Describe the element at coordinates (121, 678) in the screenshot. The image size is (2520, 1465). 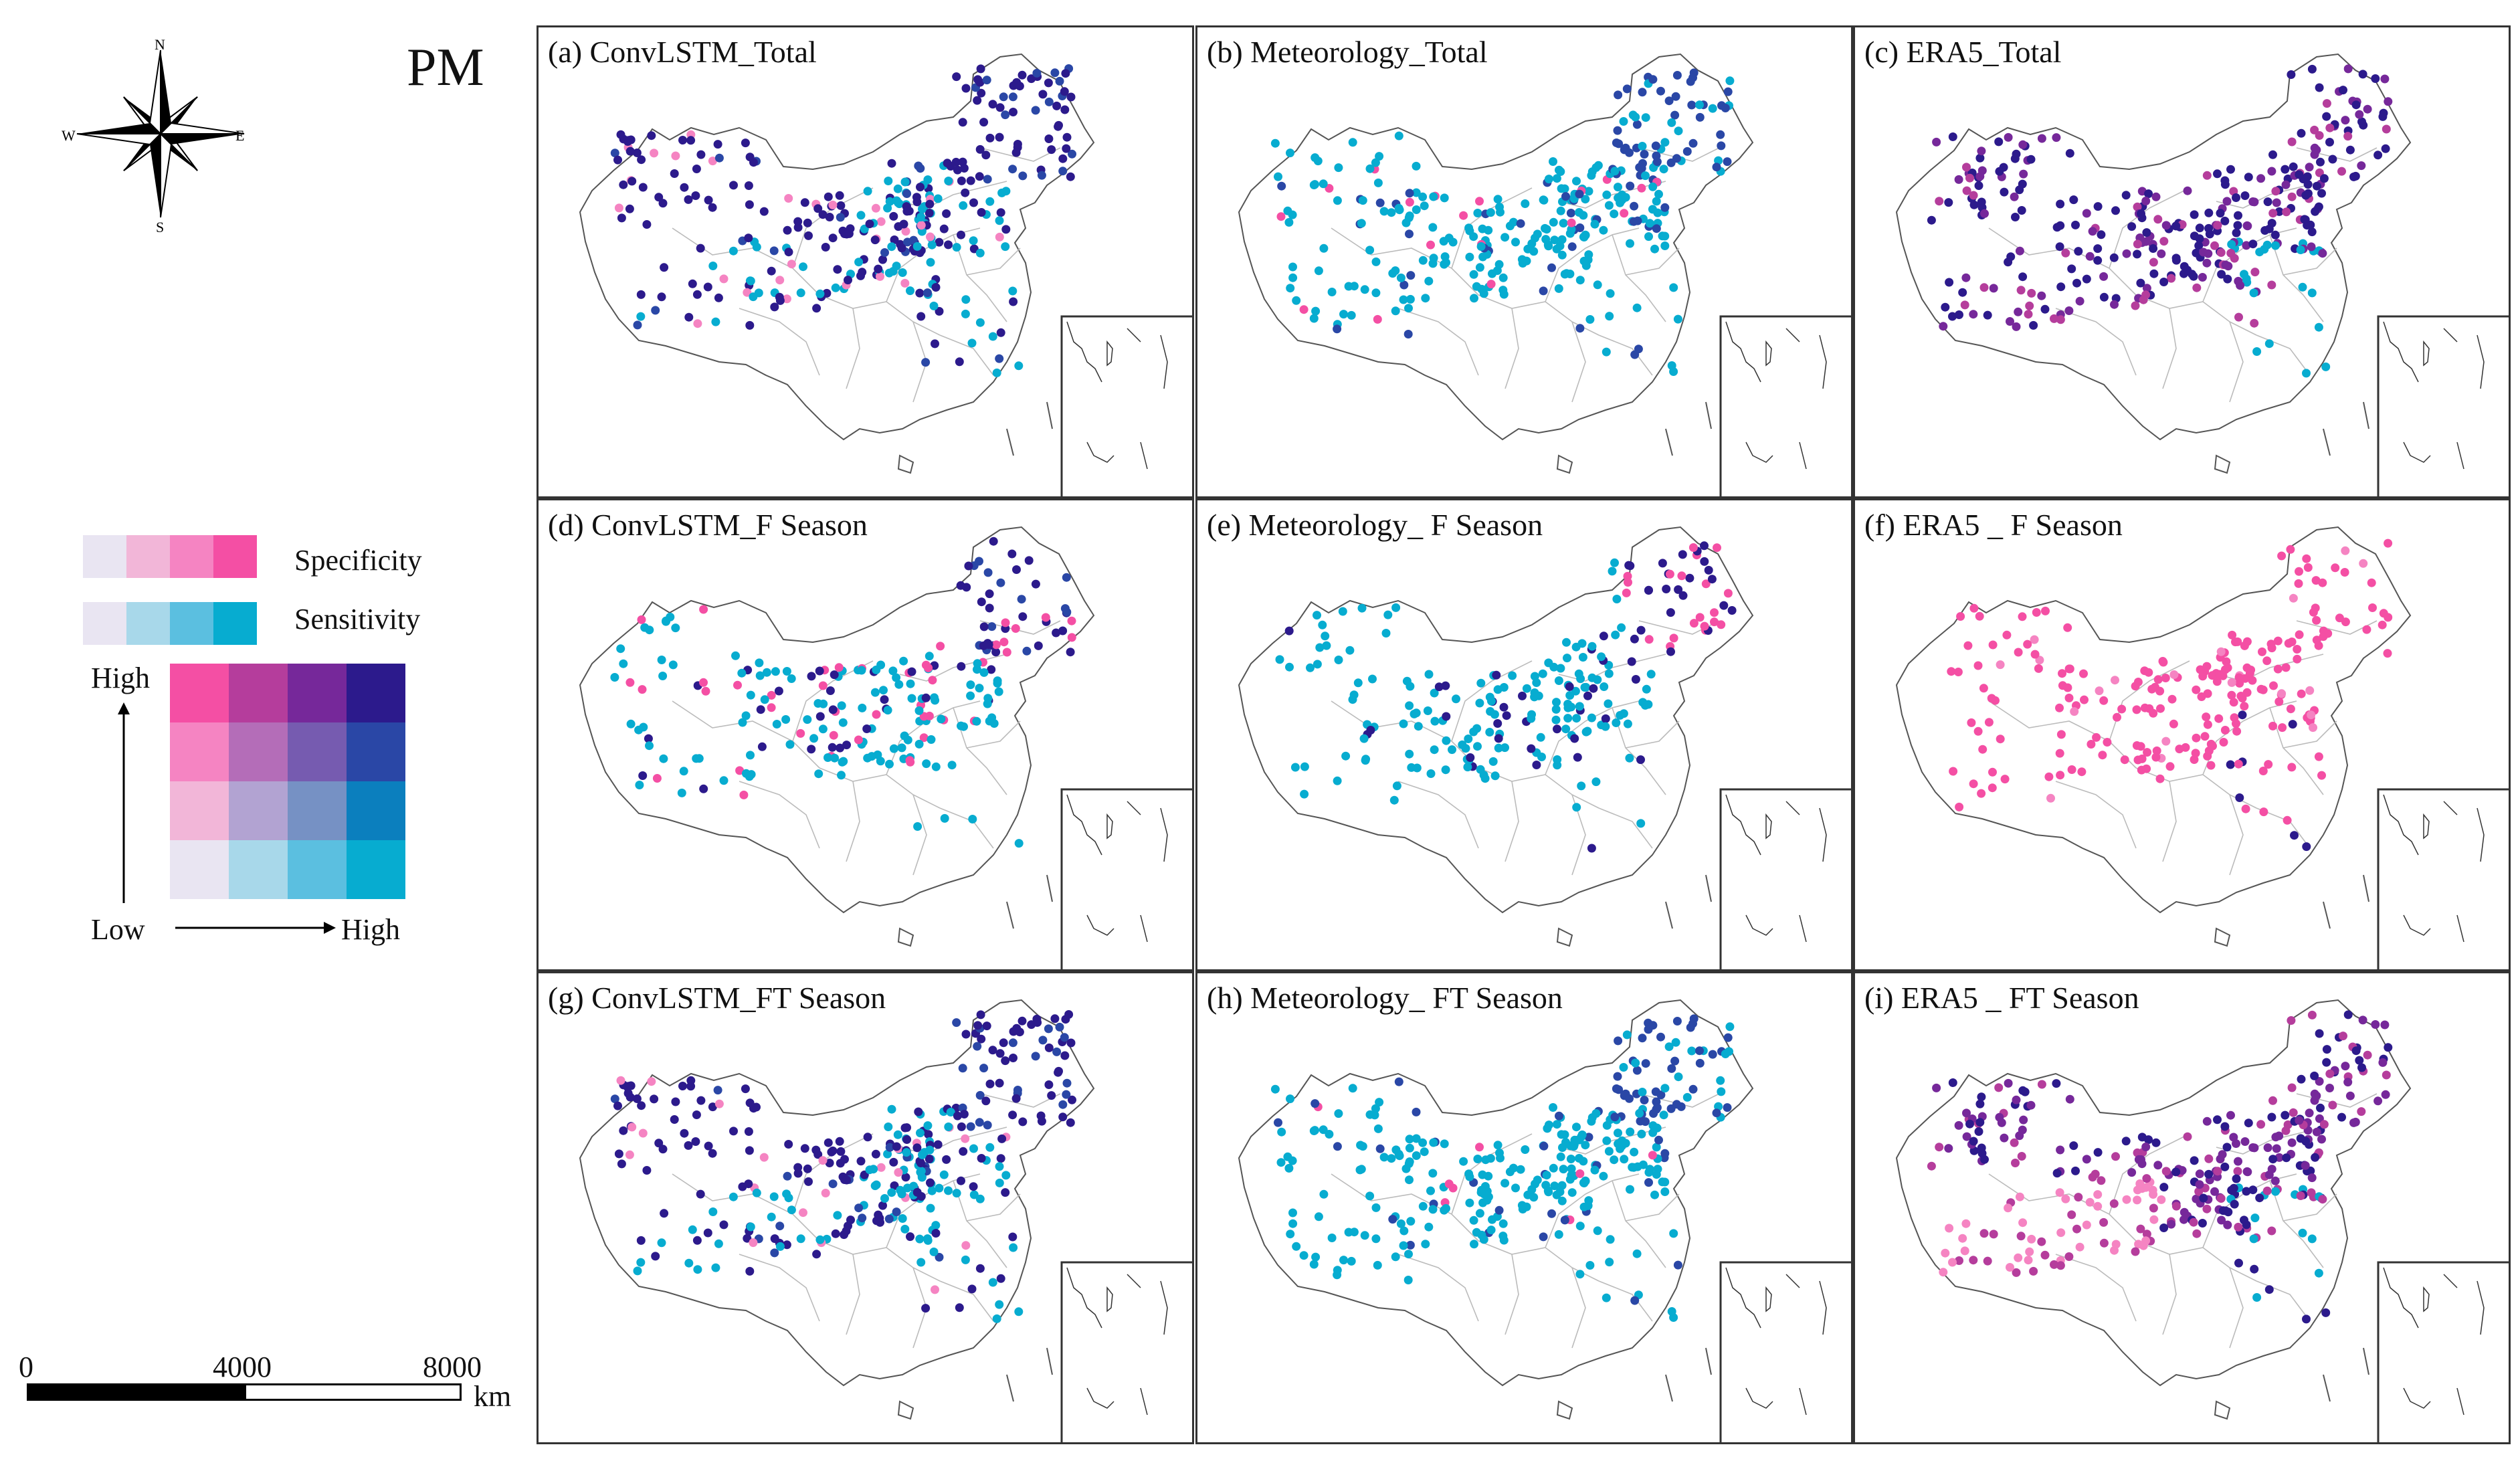
I see `axis-high-y-label: High` at that location.